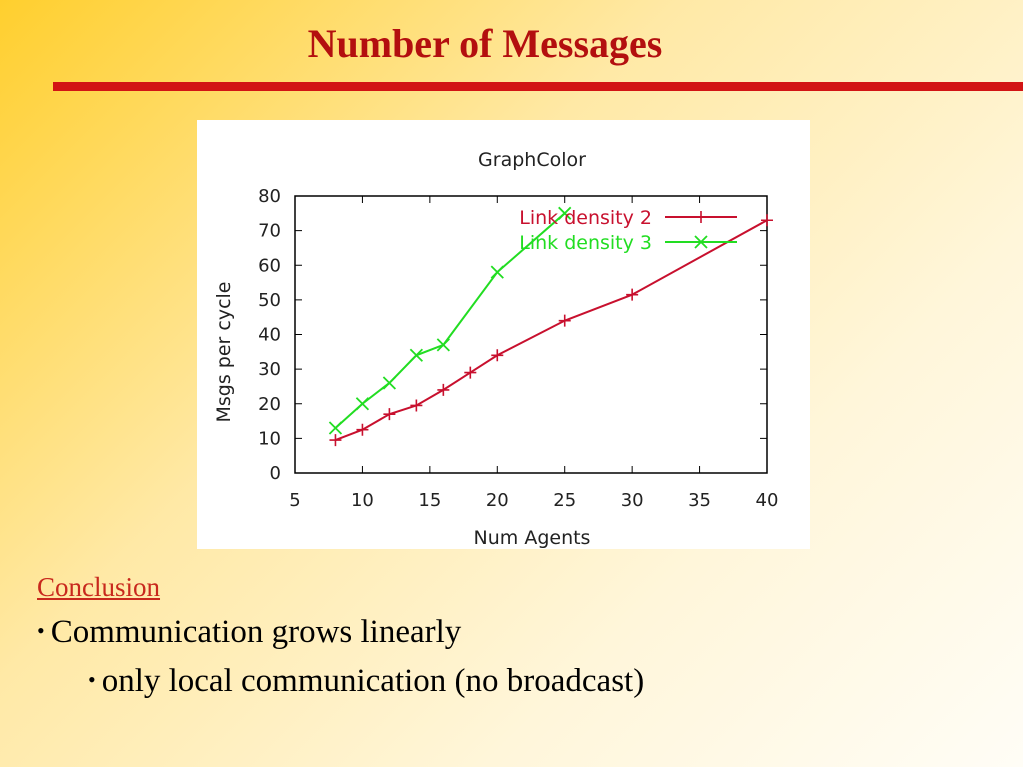 Image resolution: width=1023 pixels, height=767 pixels. Describe the element at coordinates (538, 86) in the screenshot. I see `title-divider` at that location.